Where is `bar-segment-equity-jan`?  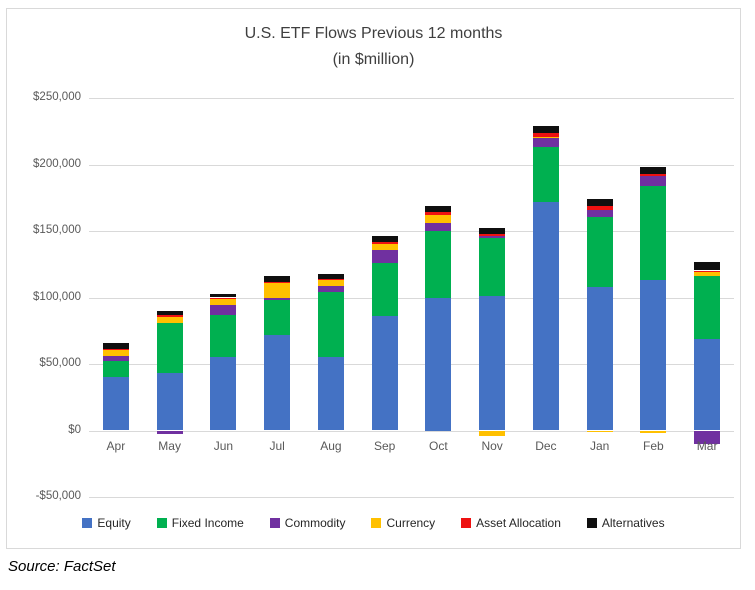
bar-segment-equity-jan is located at coordinates (599, 358).